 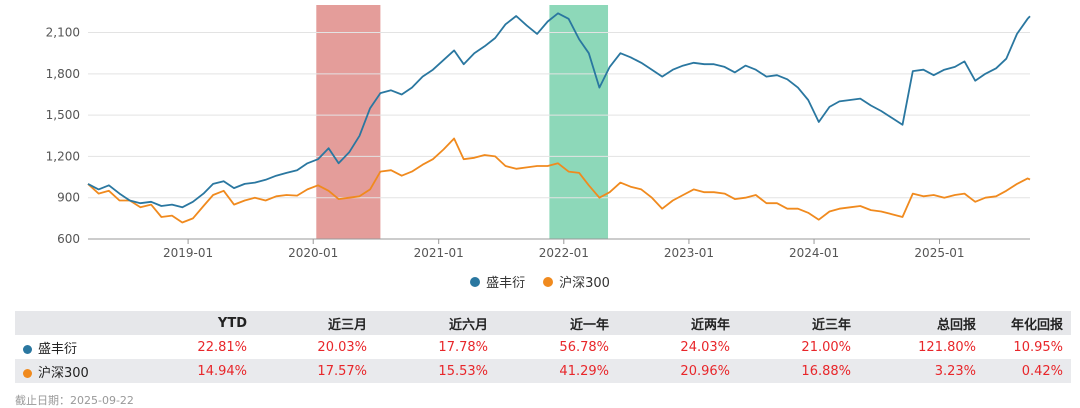 I want to click on y-axis-labels: 600 900 1,200 1,500 1,800 2,100, so click(x=63, y=136).